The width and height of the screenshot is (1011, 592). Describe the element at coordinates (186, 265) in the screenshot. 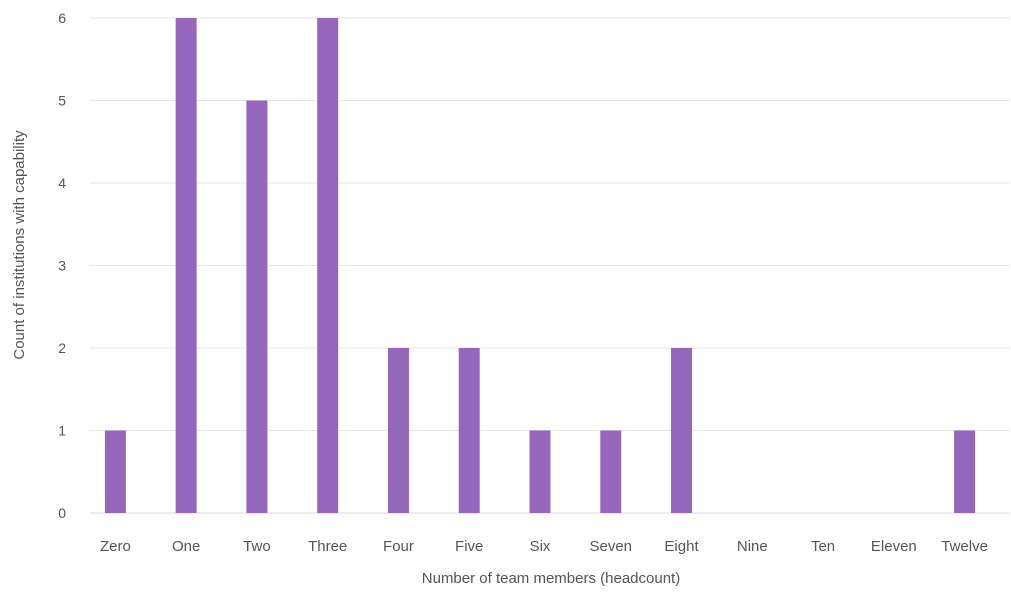

I see `bar-one` at that location.